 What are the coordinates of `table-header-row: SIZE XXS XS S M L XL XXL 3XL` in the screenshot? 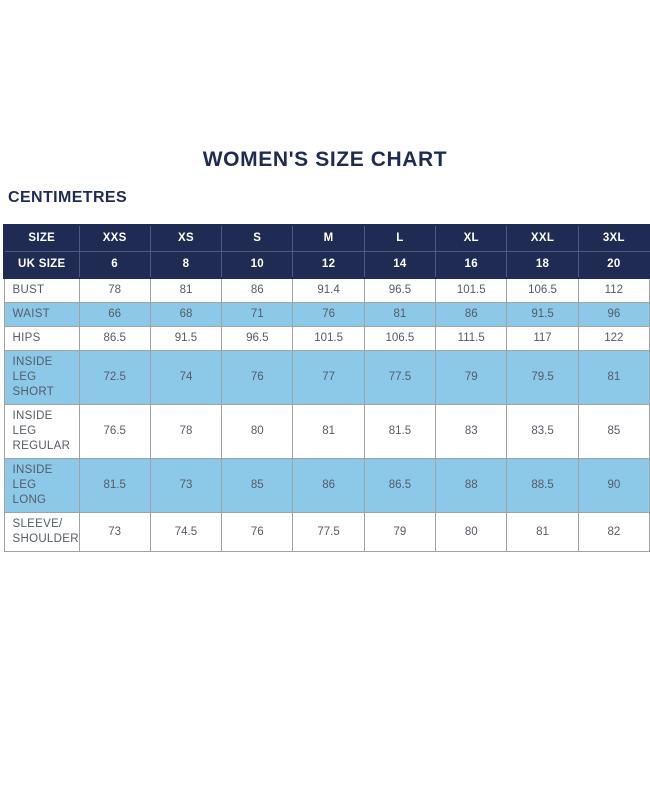 It's located at (326, 238).